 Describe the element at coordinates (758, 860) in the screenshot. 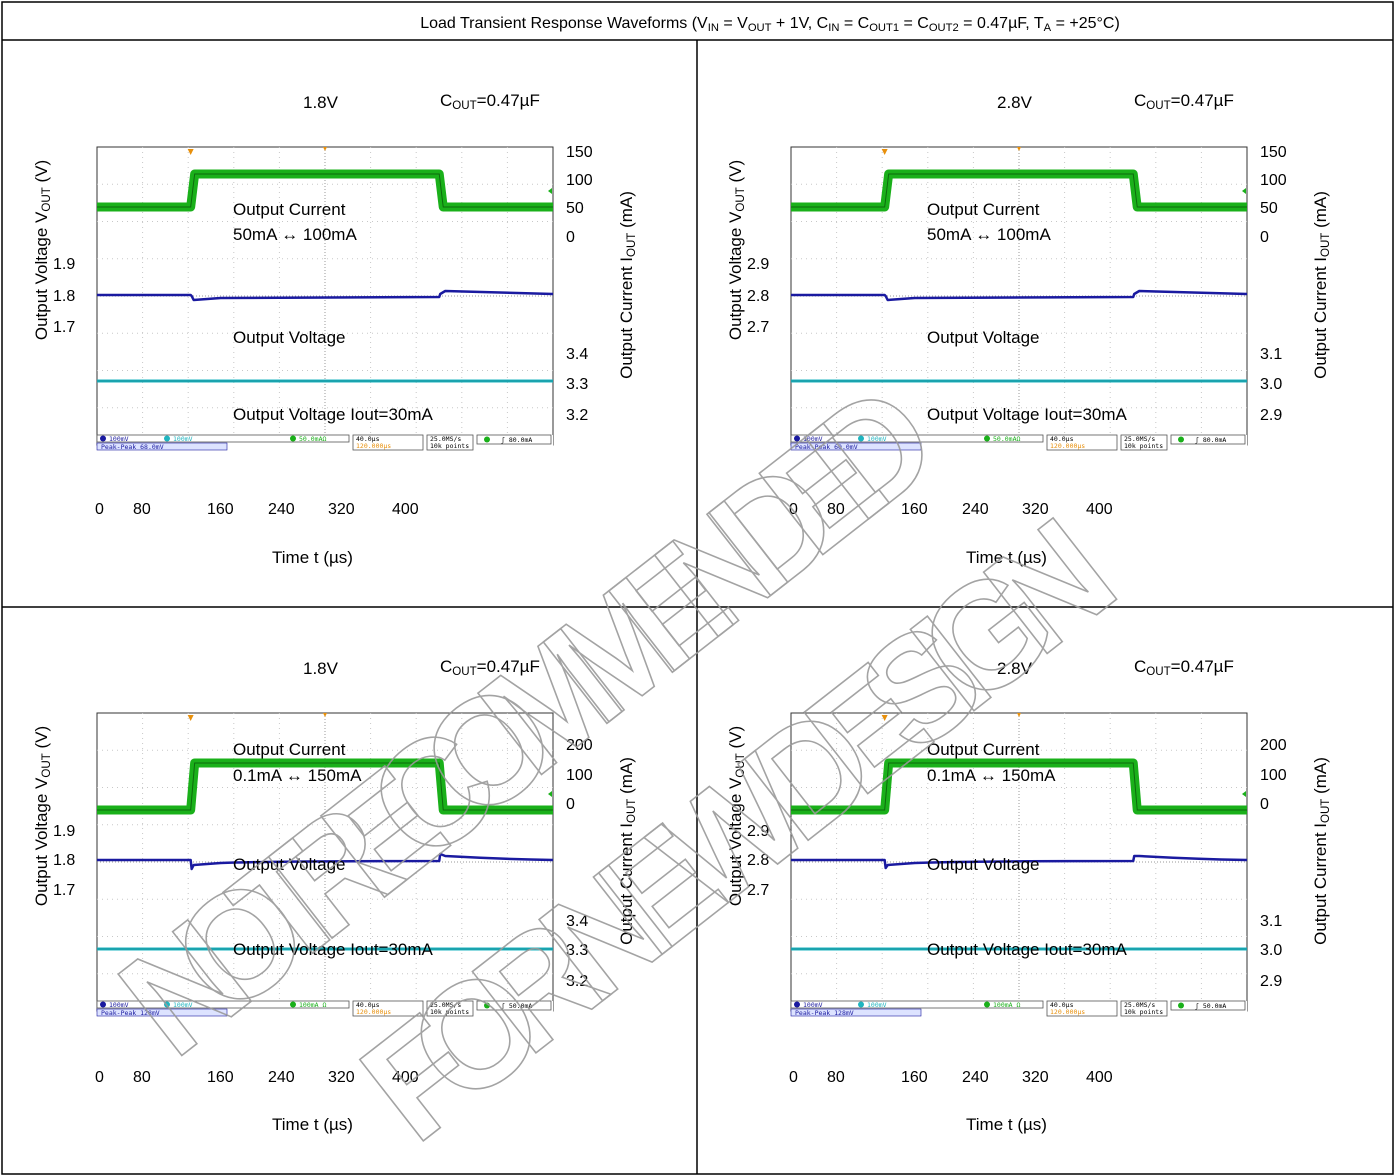

I see `voltage-tick-label: 2.8` at that location.